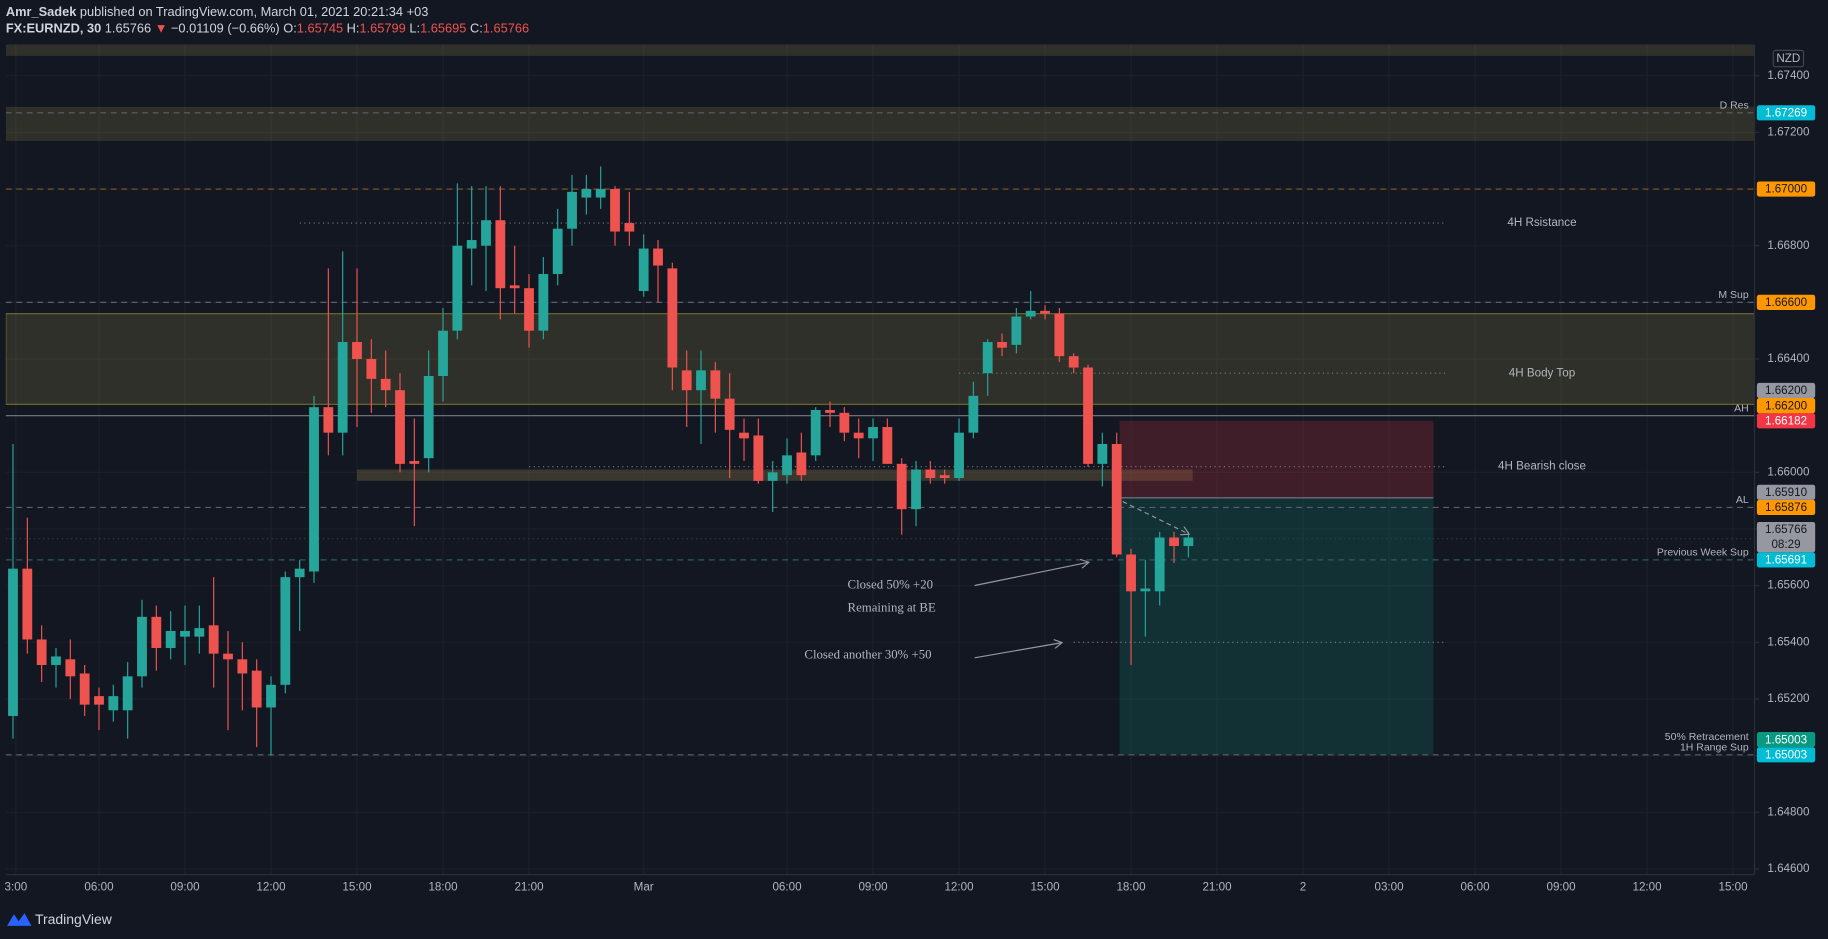 Image resolution: width=1828 pixels, height=939 pixels. I want to click on y-tick-label: 1.64600, so click(1788, 868).